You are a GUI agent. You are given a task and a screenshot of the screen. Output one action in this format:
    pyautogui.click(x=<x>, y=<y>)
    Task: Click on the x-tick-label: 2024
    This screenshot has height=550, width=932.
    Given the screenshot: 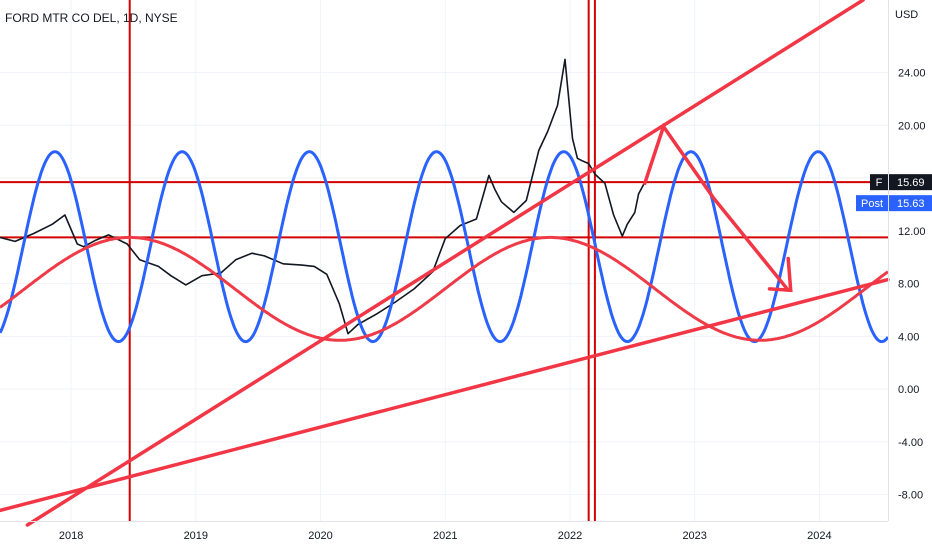 What is the action you would take?
    pyautogui.click(x=819, y=536)
    